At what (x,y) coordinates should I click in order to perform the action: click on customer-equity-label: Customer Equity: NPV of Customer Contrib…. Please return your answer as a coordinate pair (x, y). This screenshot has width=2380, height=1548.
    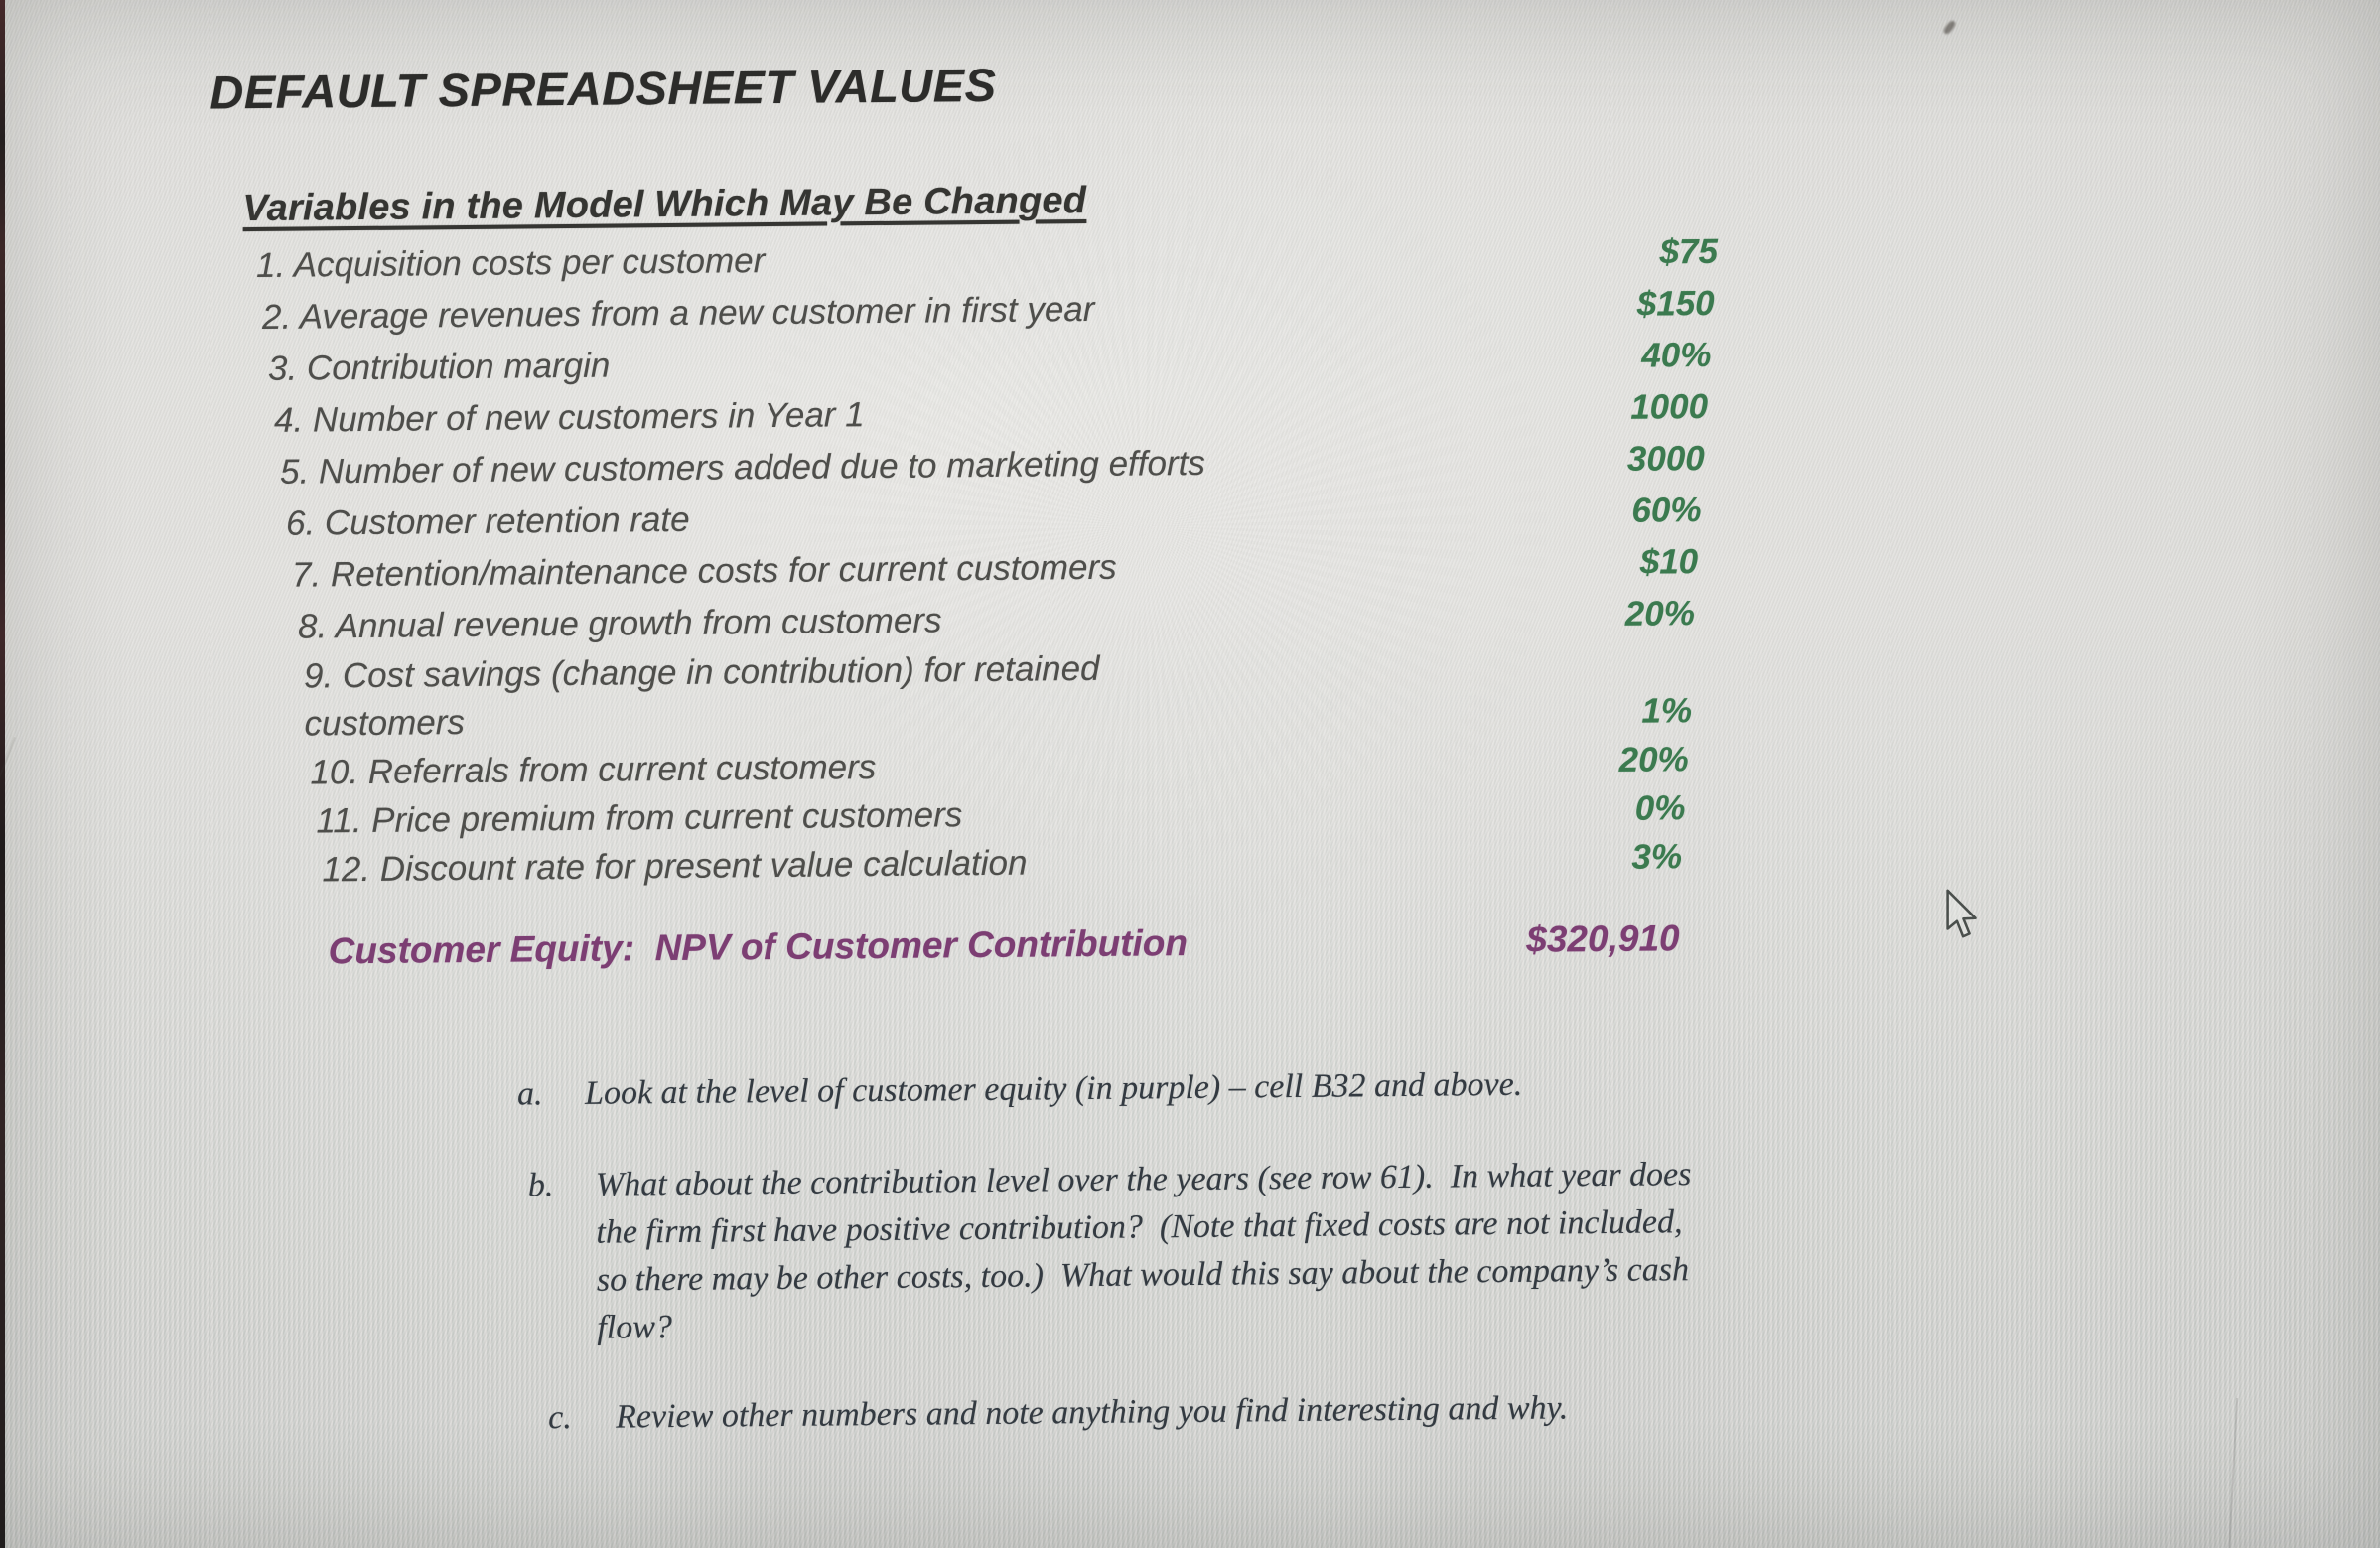
    Looking at the image, I should click on (758, 947).